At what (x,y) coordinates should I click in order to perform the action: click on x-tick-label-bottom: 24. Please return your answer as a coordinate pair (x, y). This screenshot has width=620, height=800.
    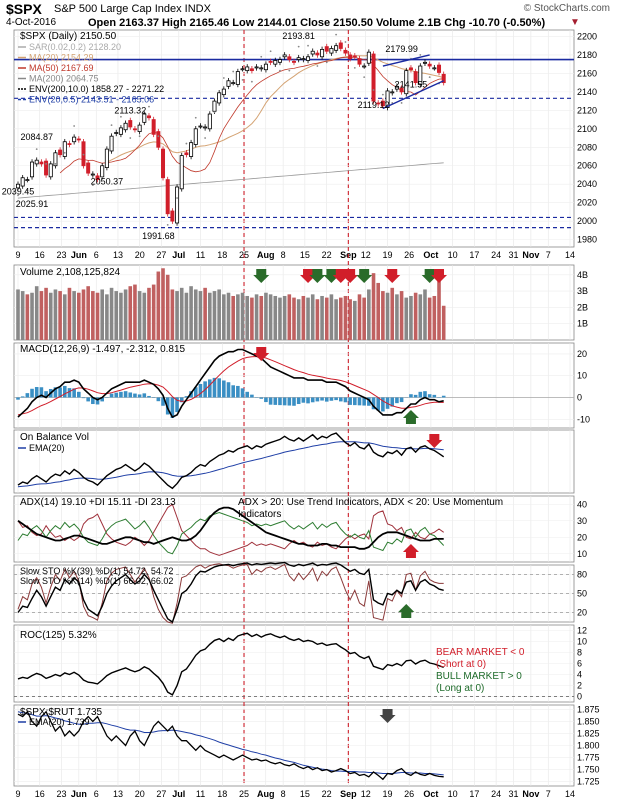
    Looking at the image, I should click on (496, 794).